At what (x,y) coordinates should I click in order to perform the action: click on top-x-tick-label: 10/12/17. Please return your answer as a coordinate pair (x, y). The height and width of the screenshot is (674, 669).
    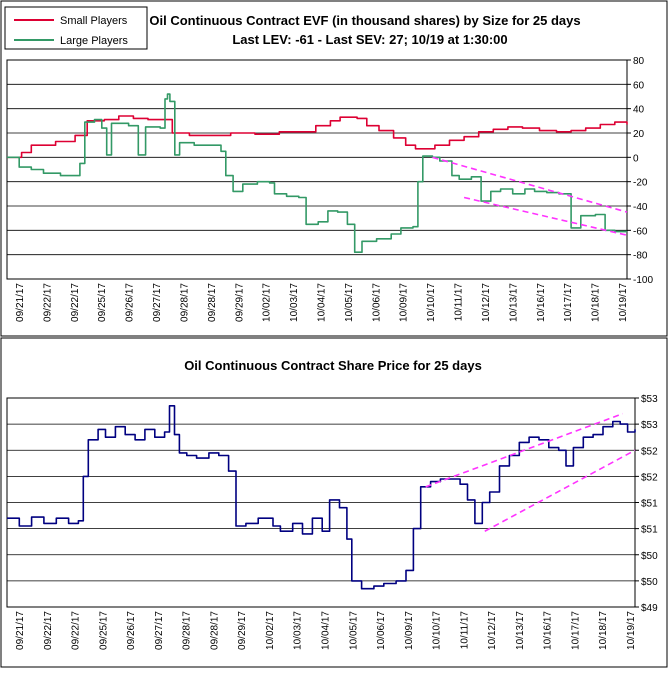
    Looking at the image, I should click on (486, 302).